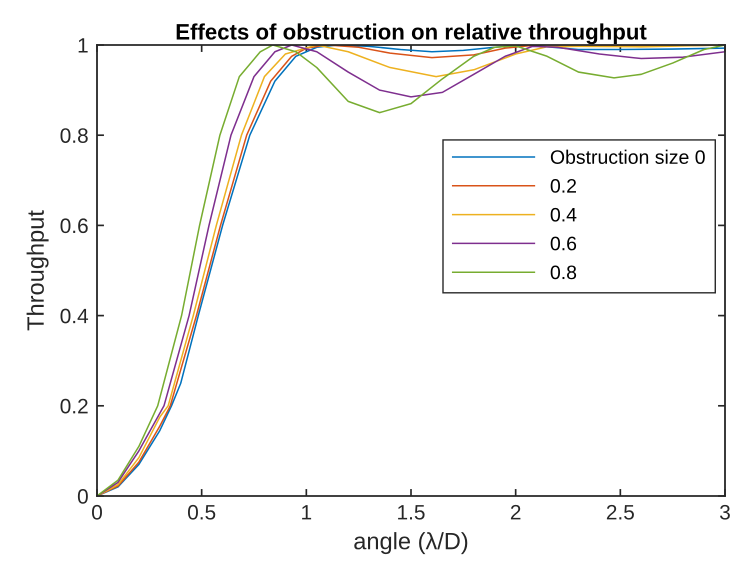  I want to click on chart-title: Effects of obstruction on relative throughput, so click(411, 33).